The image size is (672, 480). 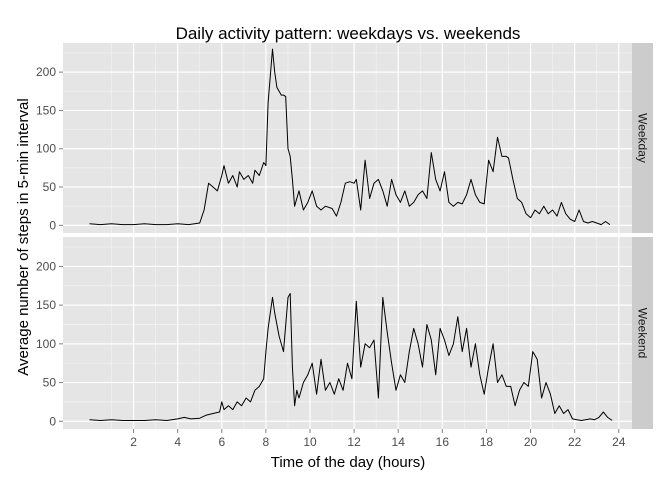 What do you see at coordinates (619, 442) in the screenshot?
I see `x-tick-label: 24` at bounding box center [619, 442].